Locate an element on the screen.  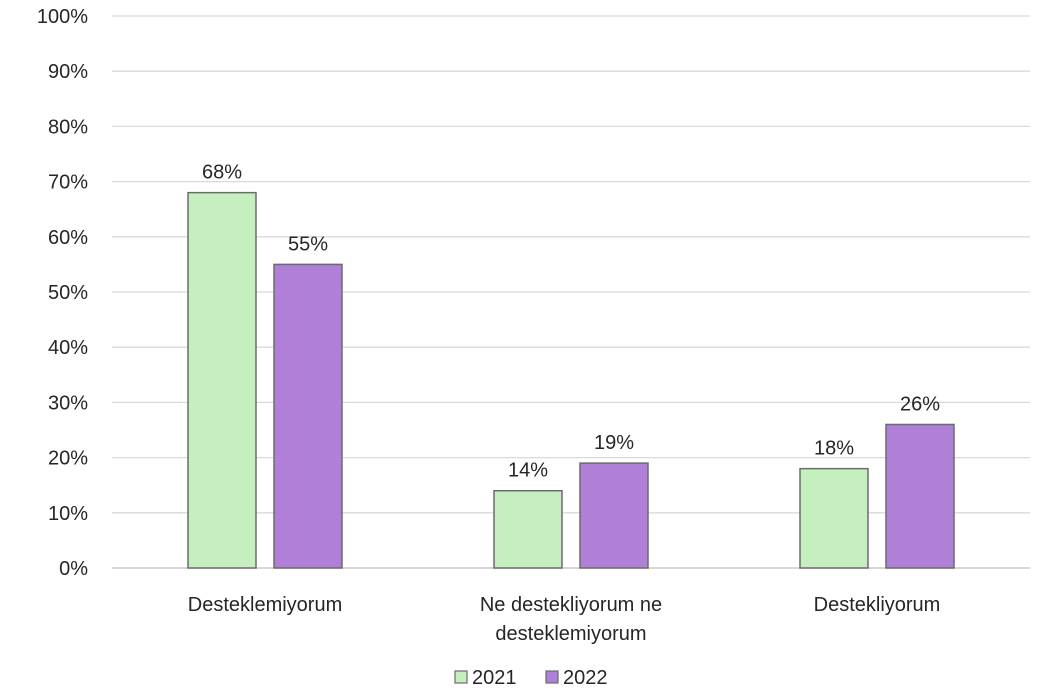
y-axis-ticks: 0% 10% 20% 30% 40% 50% 60% 70% 80% 90% 100% is located at coordinates (62, 293).